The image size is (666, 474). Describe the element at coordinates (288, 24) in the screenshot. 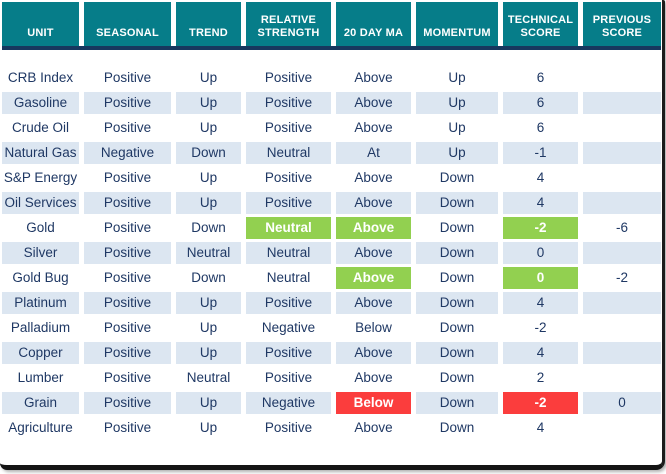

I see `column-header-relative-strength: RELATIVE STRENGTH` at that location.